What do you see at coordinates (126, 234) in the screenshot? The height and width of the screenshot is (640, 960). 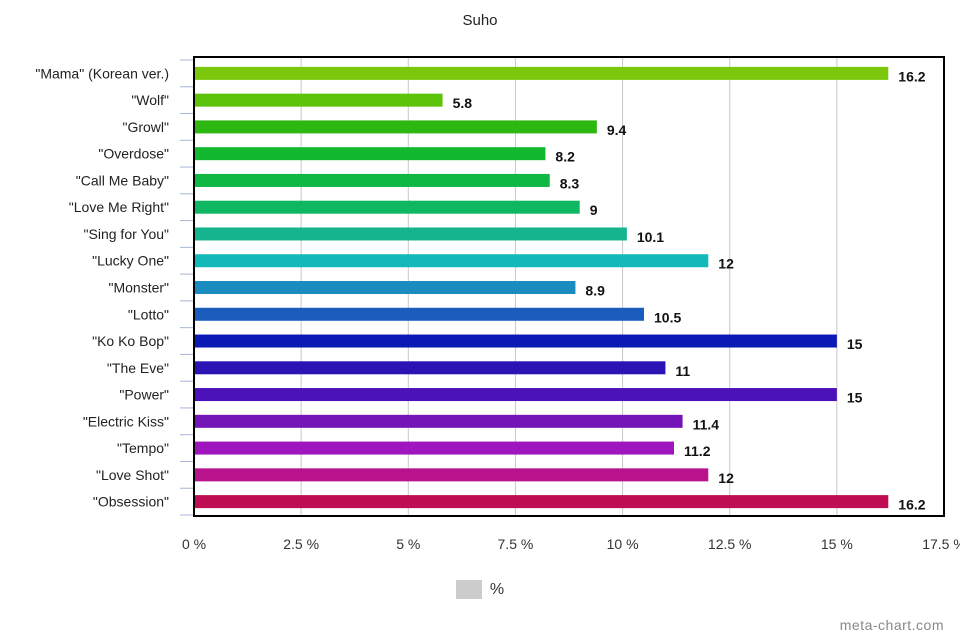 I see `category-label: "Sing for You"` at bounding box center [126, 234].